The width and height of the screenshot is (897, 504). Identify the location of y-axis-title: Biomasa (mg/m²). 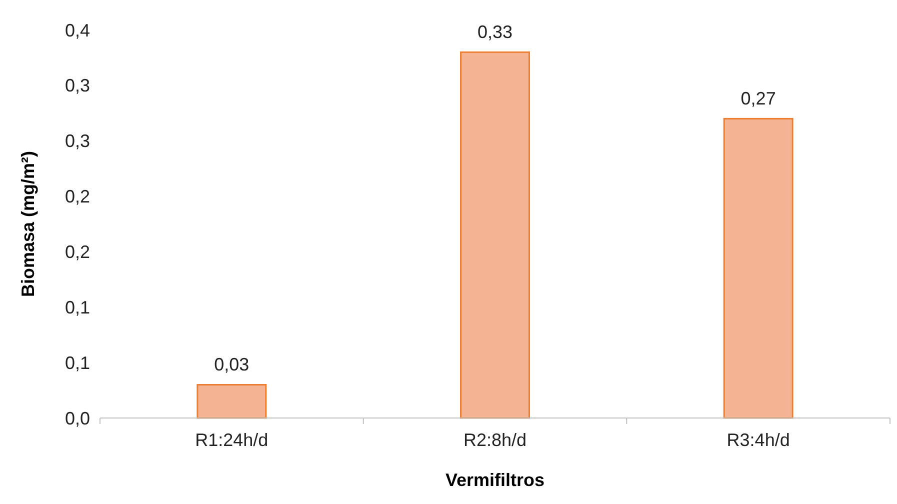
(28, 224).